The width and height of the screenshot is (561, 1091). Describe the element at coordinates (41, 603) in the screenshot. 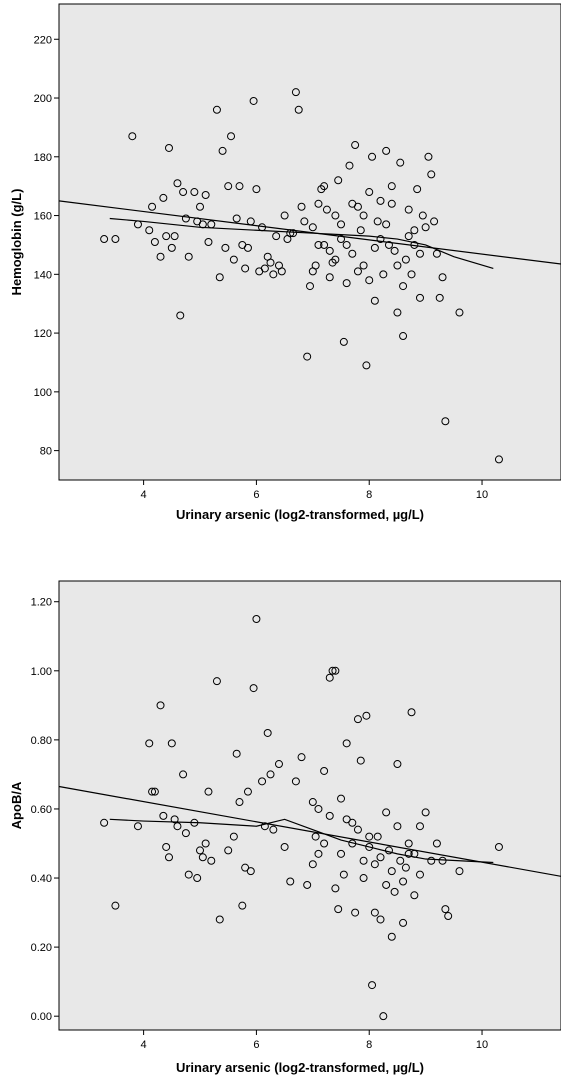

I see `y-tick-label: 1.20` at that location.